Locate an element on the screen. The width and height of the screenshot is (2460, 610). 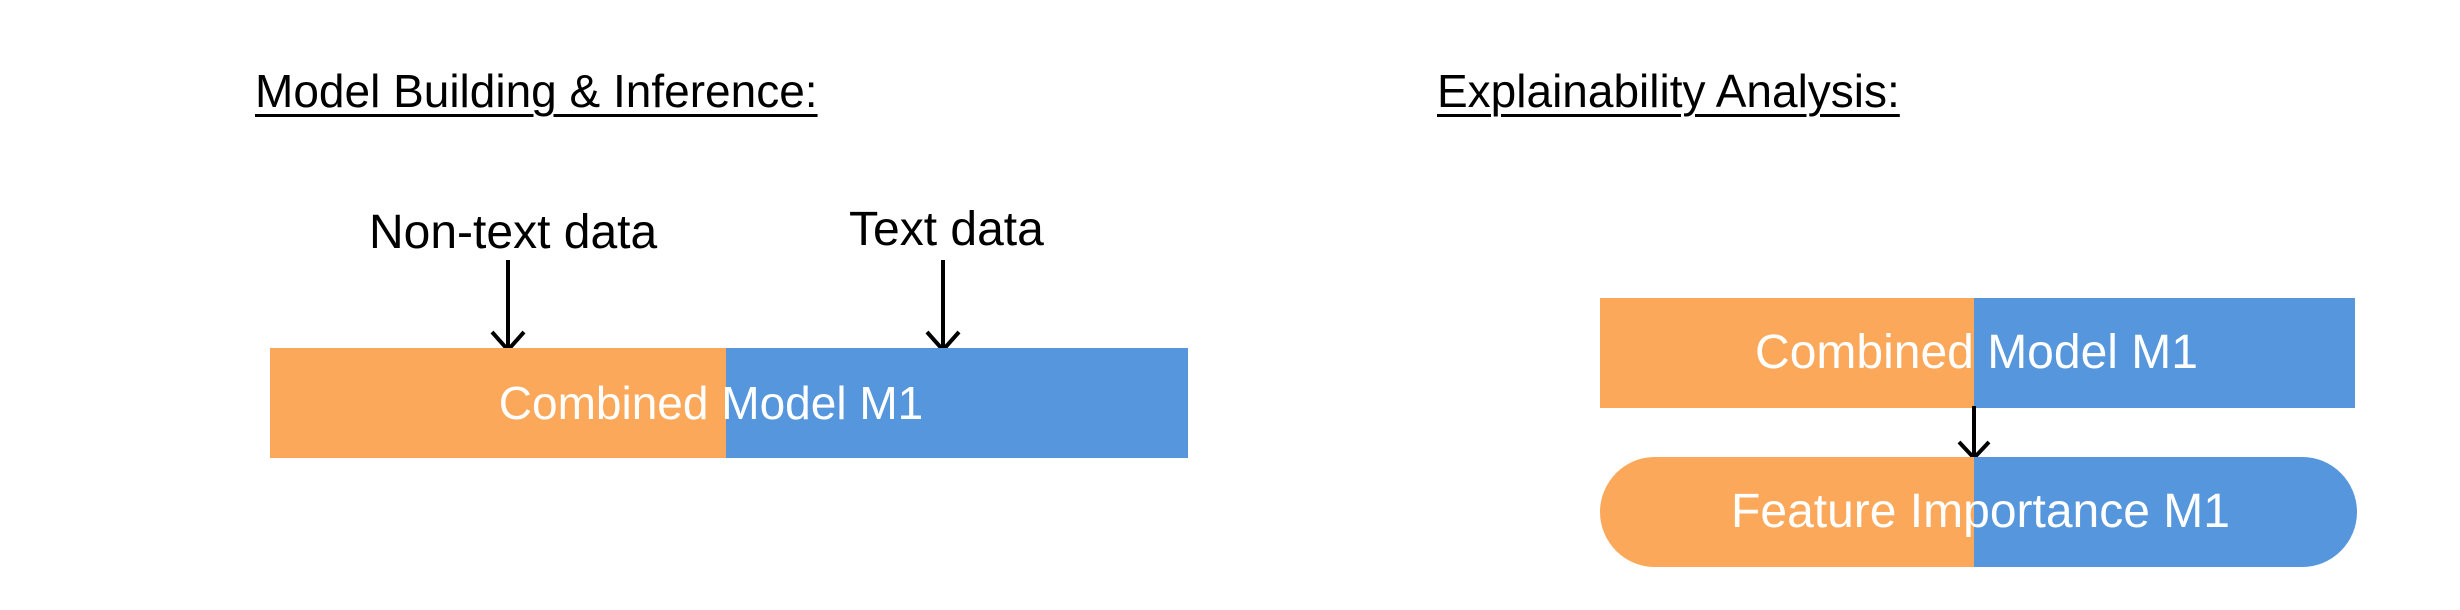
left-combined-model-box: Combined Model M1 is located at coordinates (729, 403).